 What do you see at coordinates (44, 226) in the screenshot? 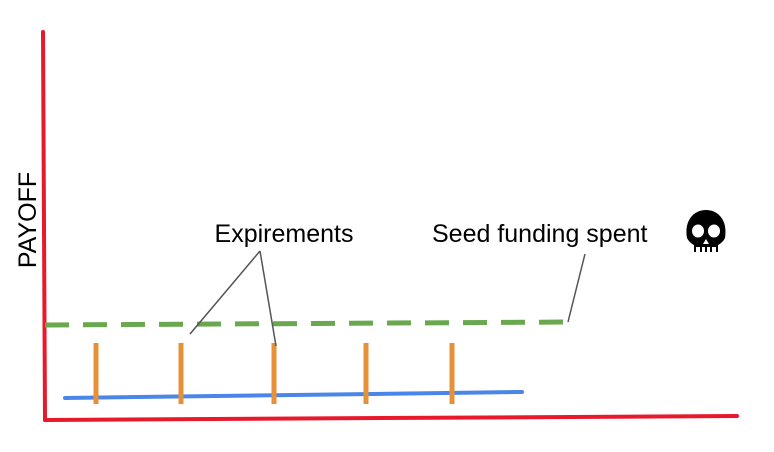
I see `y-axis` at bounding box center [44, 226].